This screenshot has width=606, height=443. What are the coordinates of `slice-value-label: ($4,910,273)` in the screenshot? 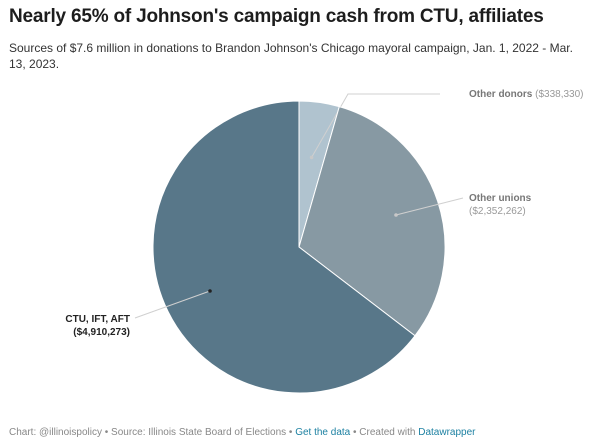 It's located at (101, 332).